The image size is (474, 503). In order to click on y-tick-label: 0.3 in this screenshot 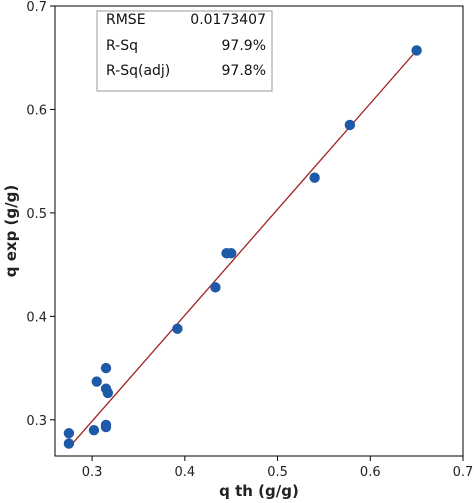, I will do `click(36, 421)`.